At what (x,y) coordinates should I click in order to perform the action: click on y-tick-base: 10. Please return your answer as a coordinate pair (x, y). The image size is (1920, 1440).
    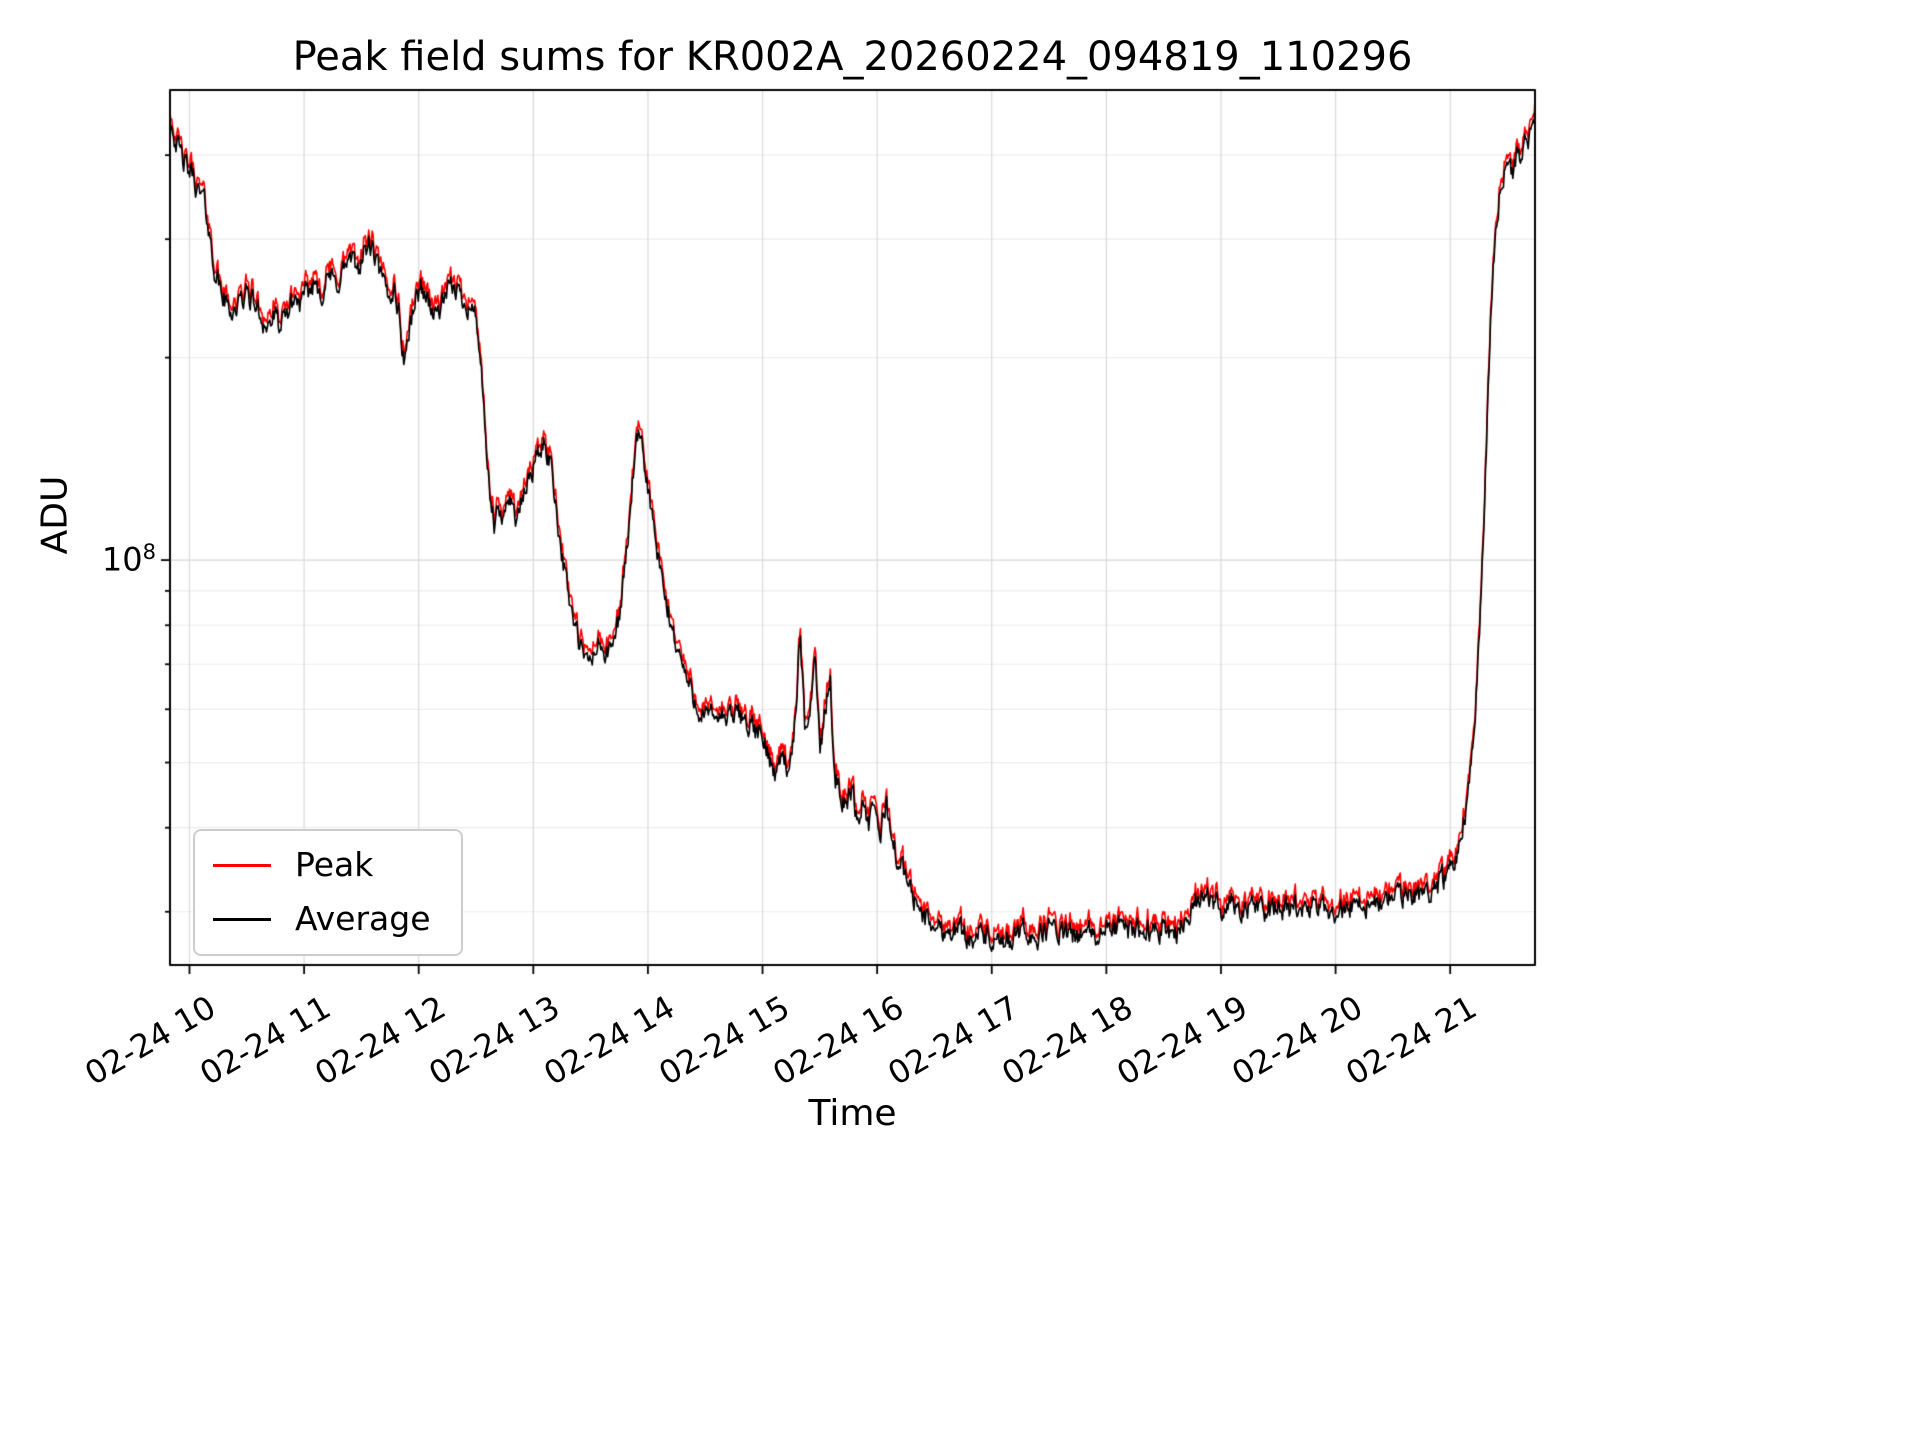
    Looking at the image, I should click on (122, 559).